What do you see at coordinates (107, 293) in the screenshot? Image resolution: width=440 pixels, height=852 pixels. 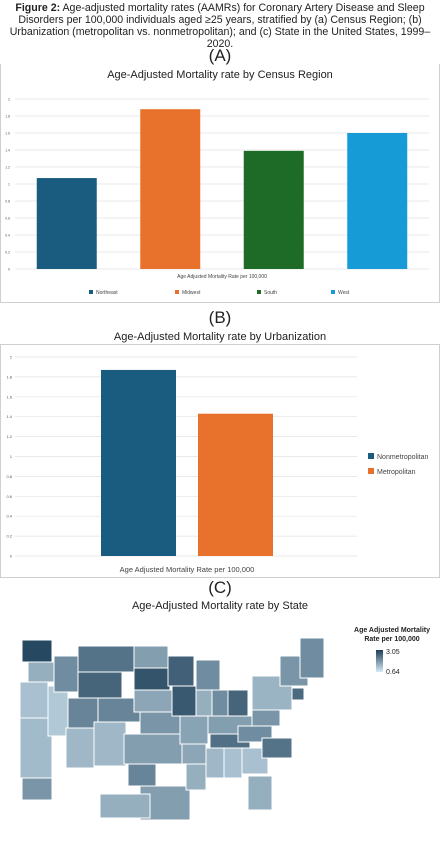 I see `legend-label: Northeast` at bounding box center [107, 293].